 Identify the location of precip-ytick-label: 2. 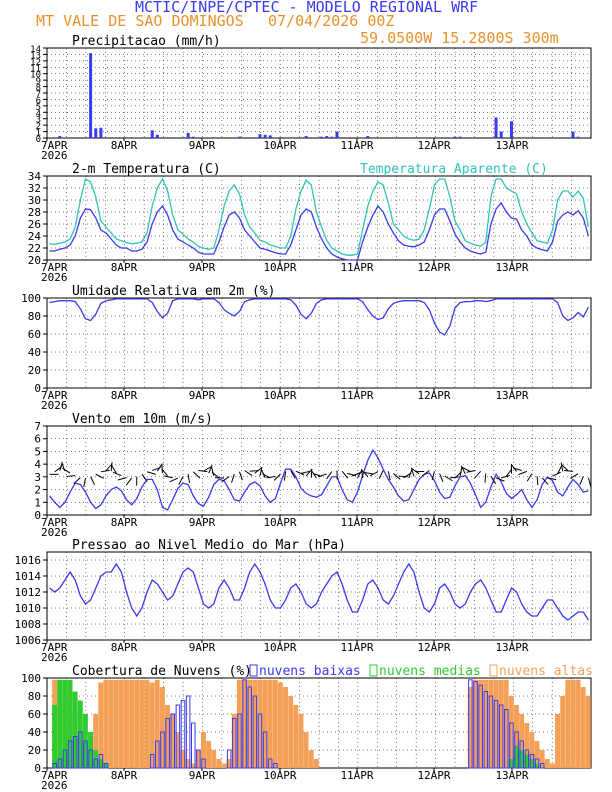
(38, 127).